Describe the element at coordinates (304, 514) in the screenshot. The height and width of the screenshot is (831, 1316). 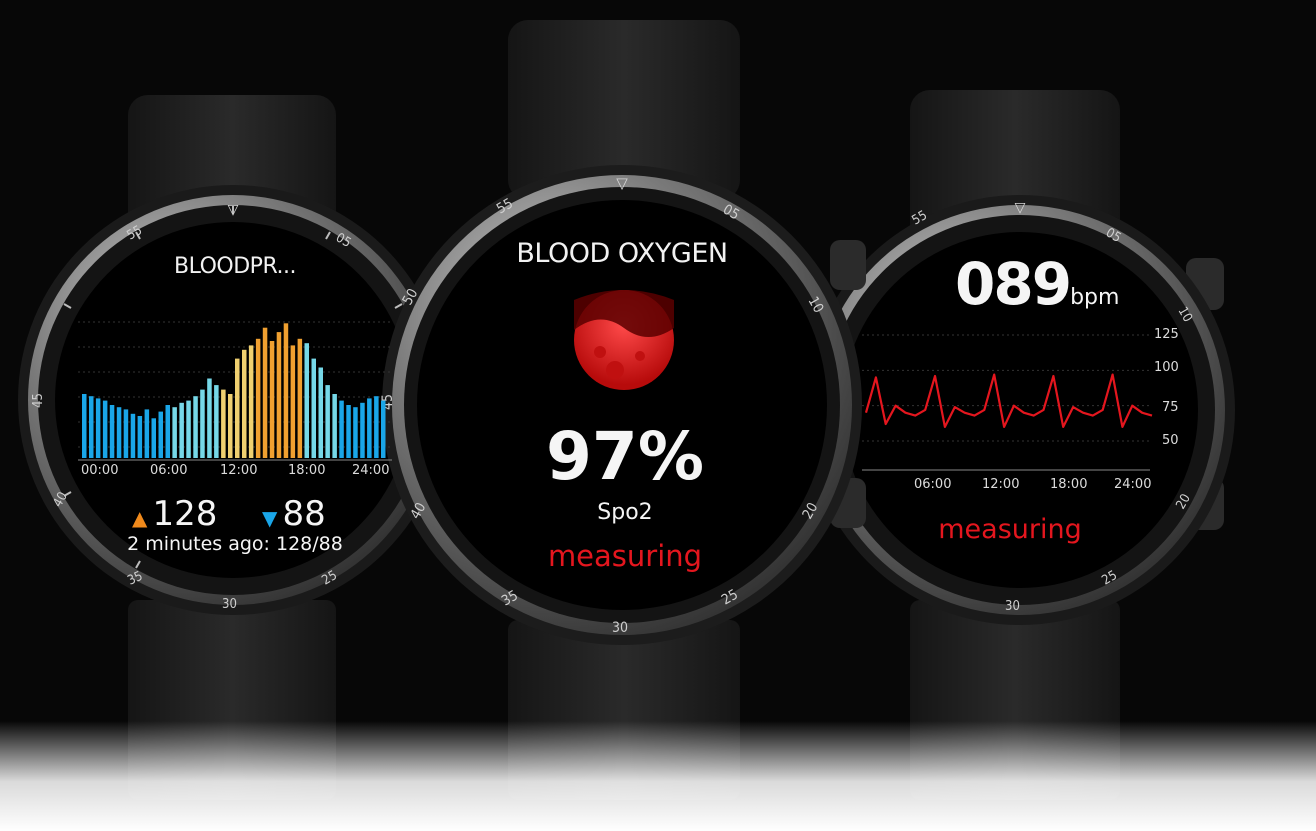
I see `diastolic-value: 88` at that location.